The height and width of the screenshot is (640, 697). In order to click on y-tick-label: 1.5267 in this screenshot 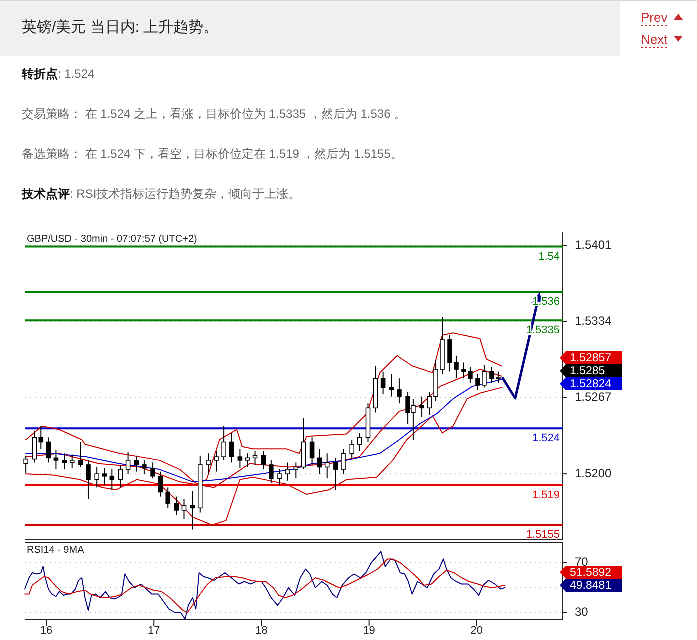, I will do `click(593, 397)`.